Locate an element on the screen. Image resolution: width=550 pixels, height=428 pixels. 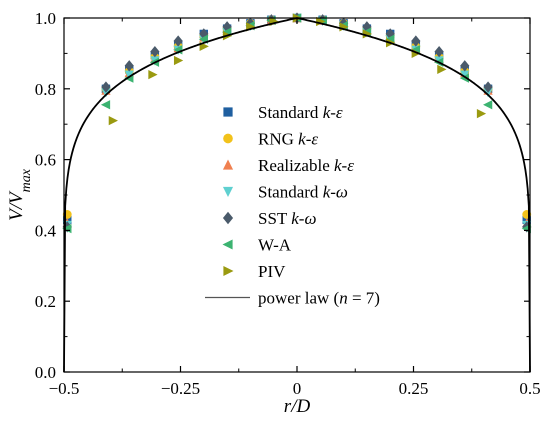
legend-item: PIV is located at coordinates (254, 271).